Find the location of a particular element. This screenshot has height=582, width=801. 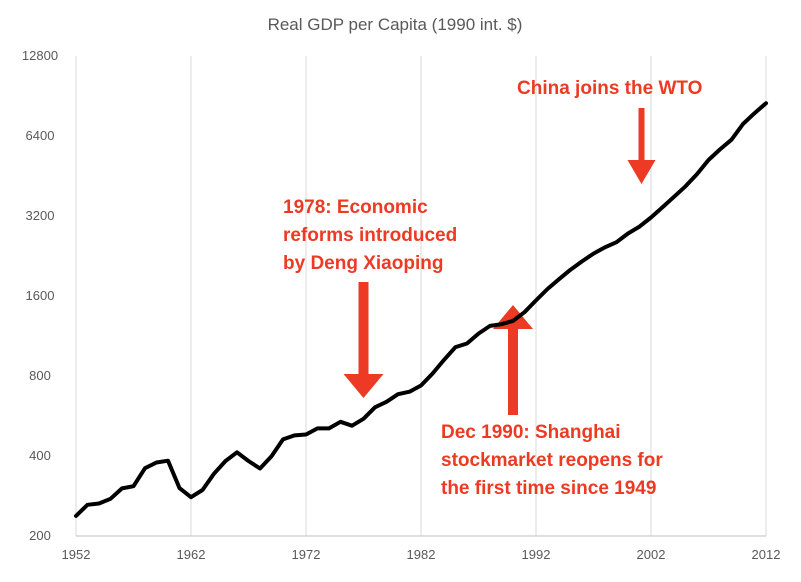

x-tick-label: 1962 is located at coordinates (191, 554).